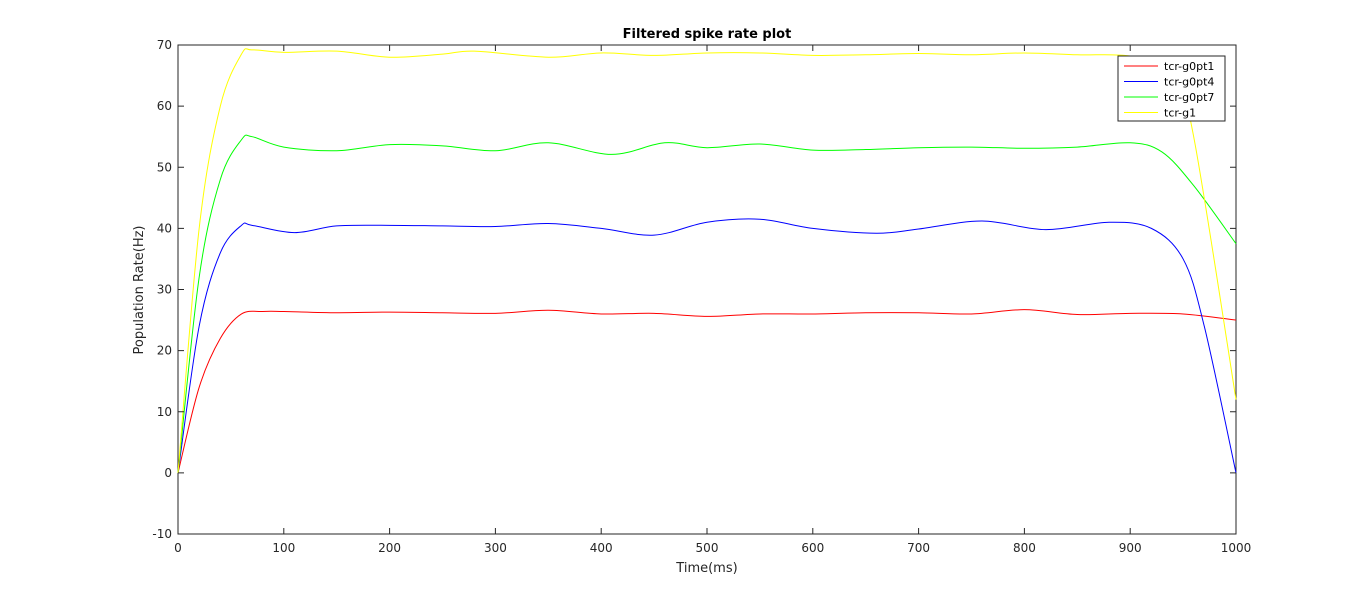 The width and height of the screenshot is (1366, 601). I want to click on y-tick-label: 30, so click(164, 290).